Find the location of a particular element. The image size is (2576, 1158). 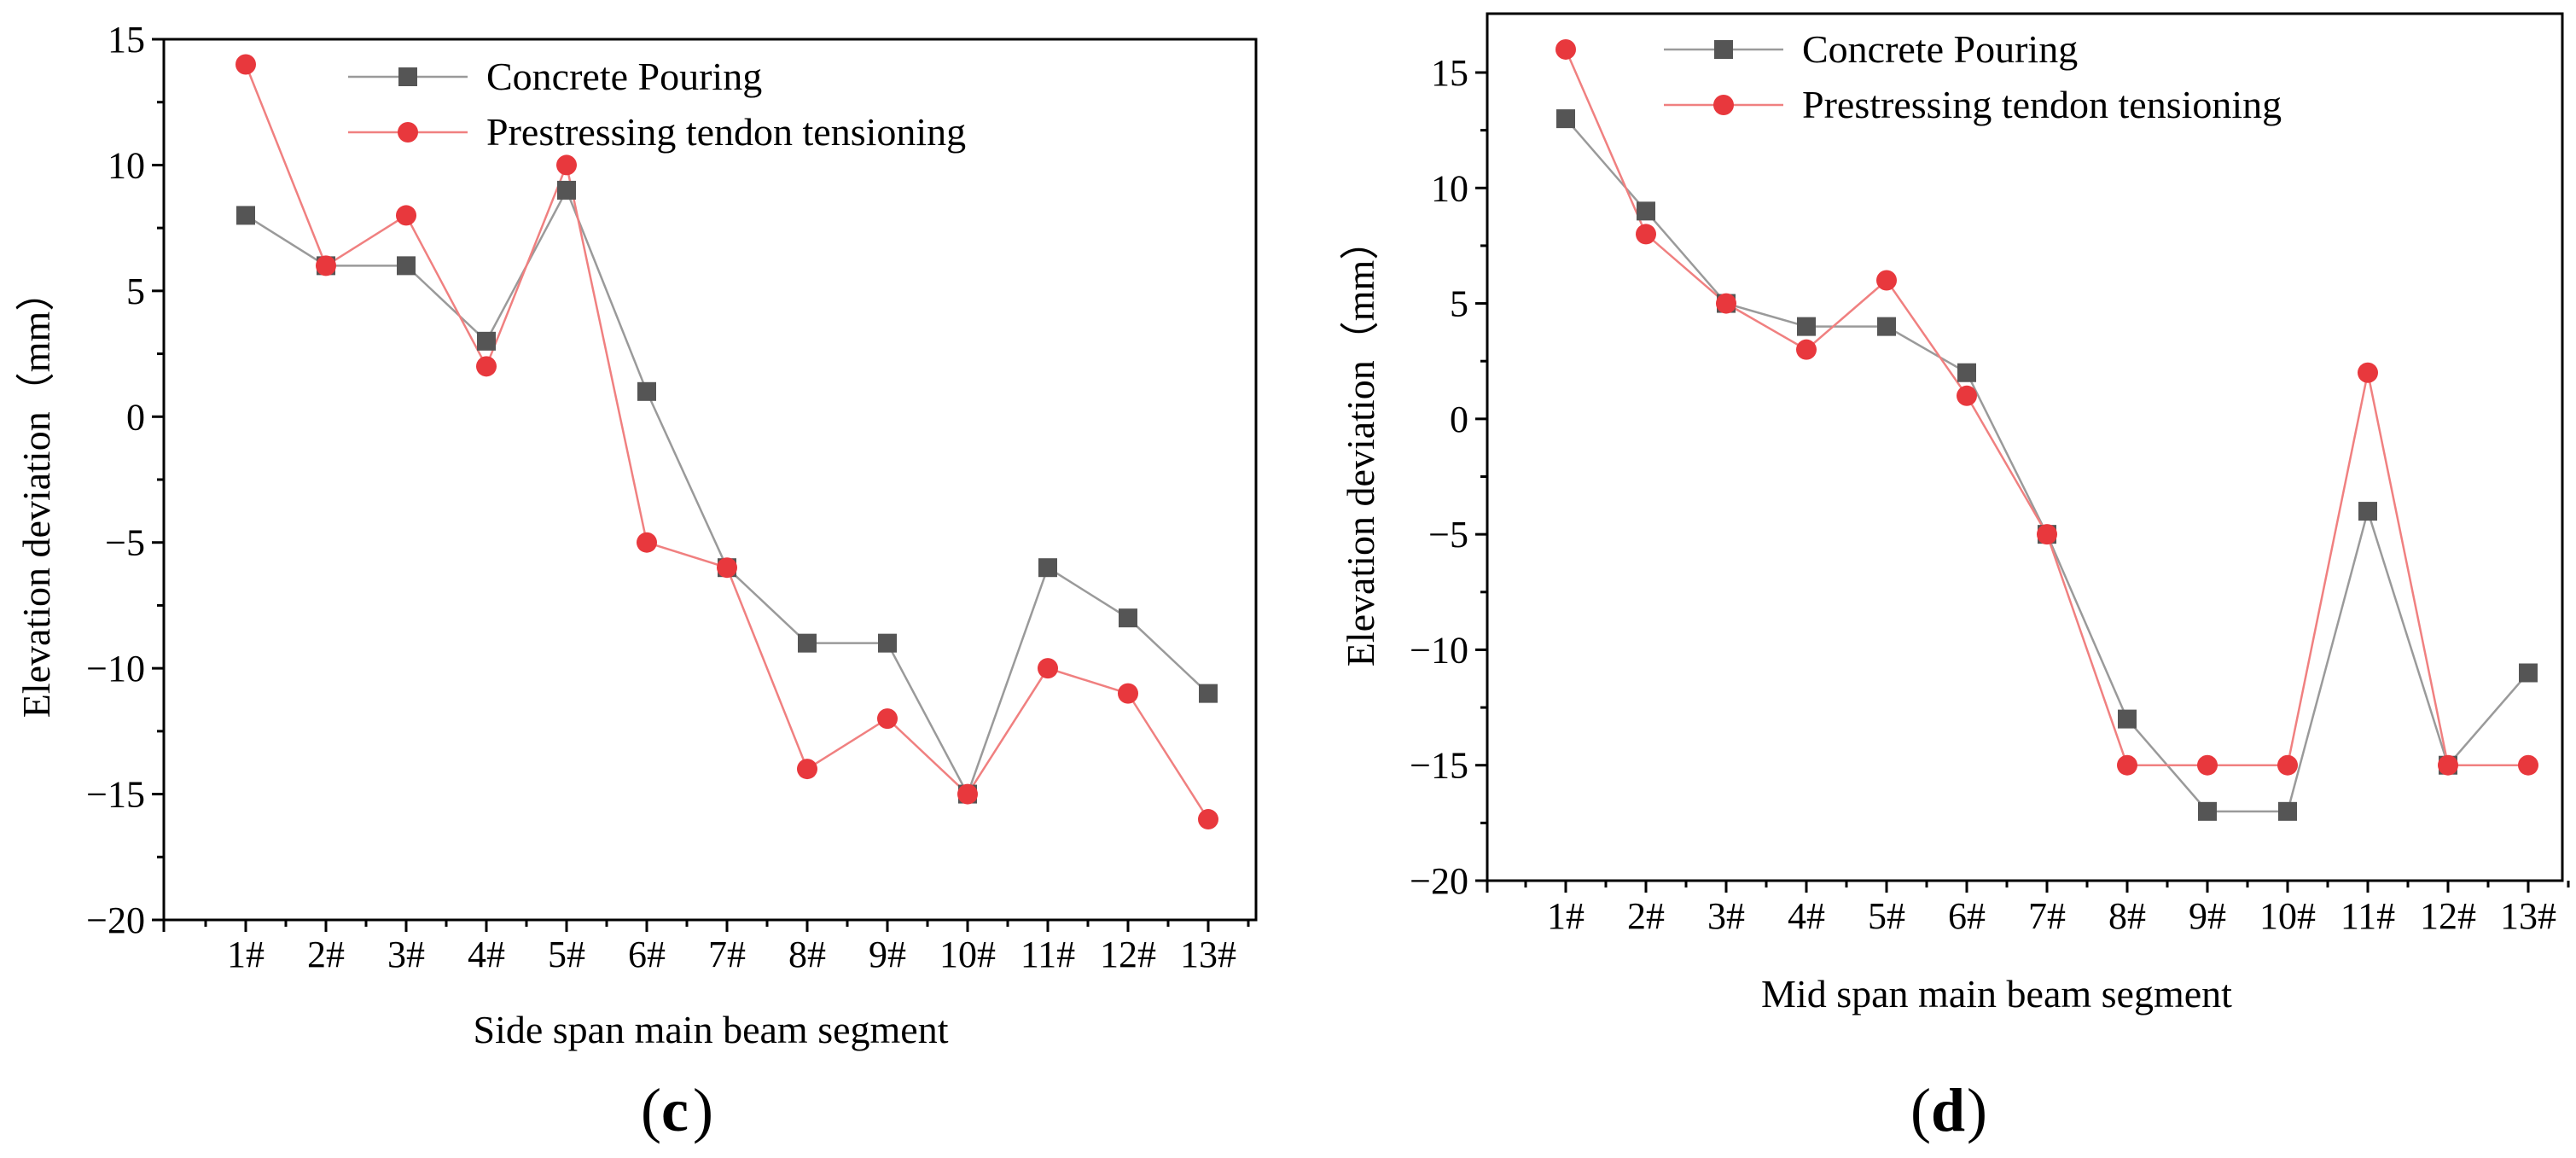

x-tick-label: 5# is located at coordinates (566, 954).